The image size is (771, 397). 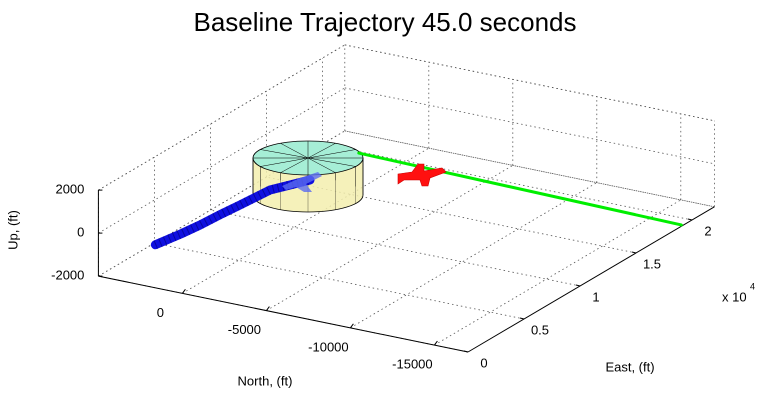 I want to click on x-tick-label: -15000, so click(x=412, y=364).